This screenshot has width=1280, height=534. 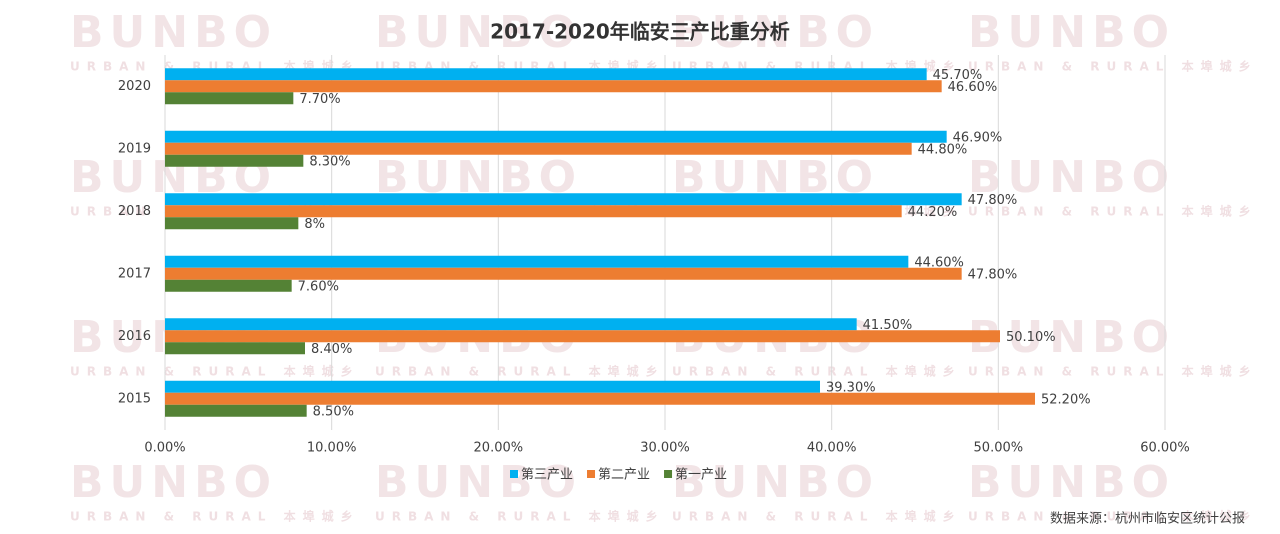 I want to click on data-label: 44.80%, so click(x=943, y=149).